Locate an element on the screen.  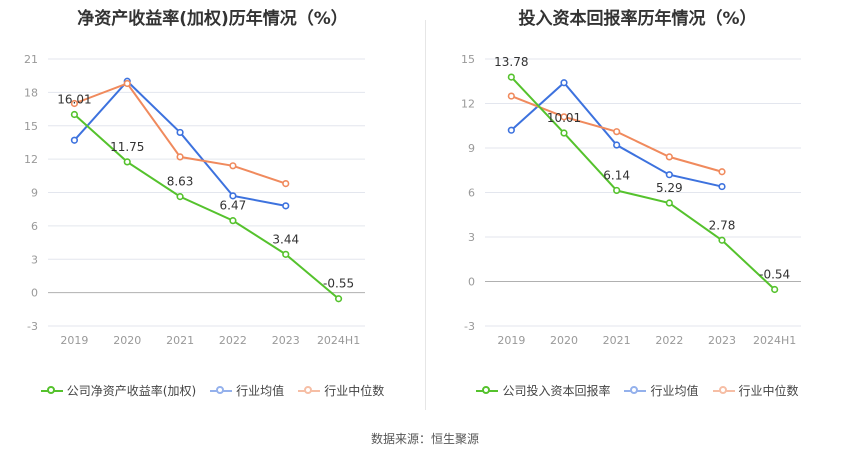
chart-title: 净资产收益率(加权)历年情况（%） is located at coordinates (212, 19).